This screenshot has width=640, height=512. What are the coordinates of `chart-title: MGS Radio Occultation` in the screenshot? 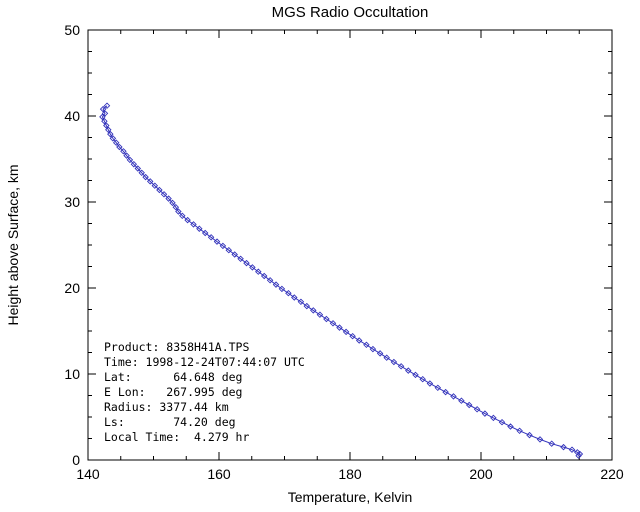 It's located at (350, 12).